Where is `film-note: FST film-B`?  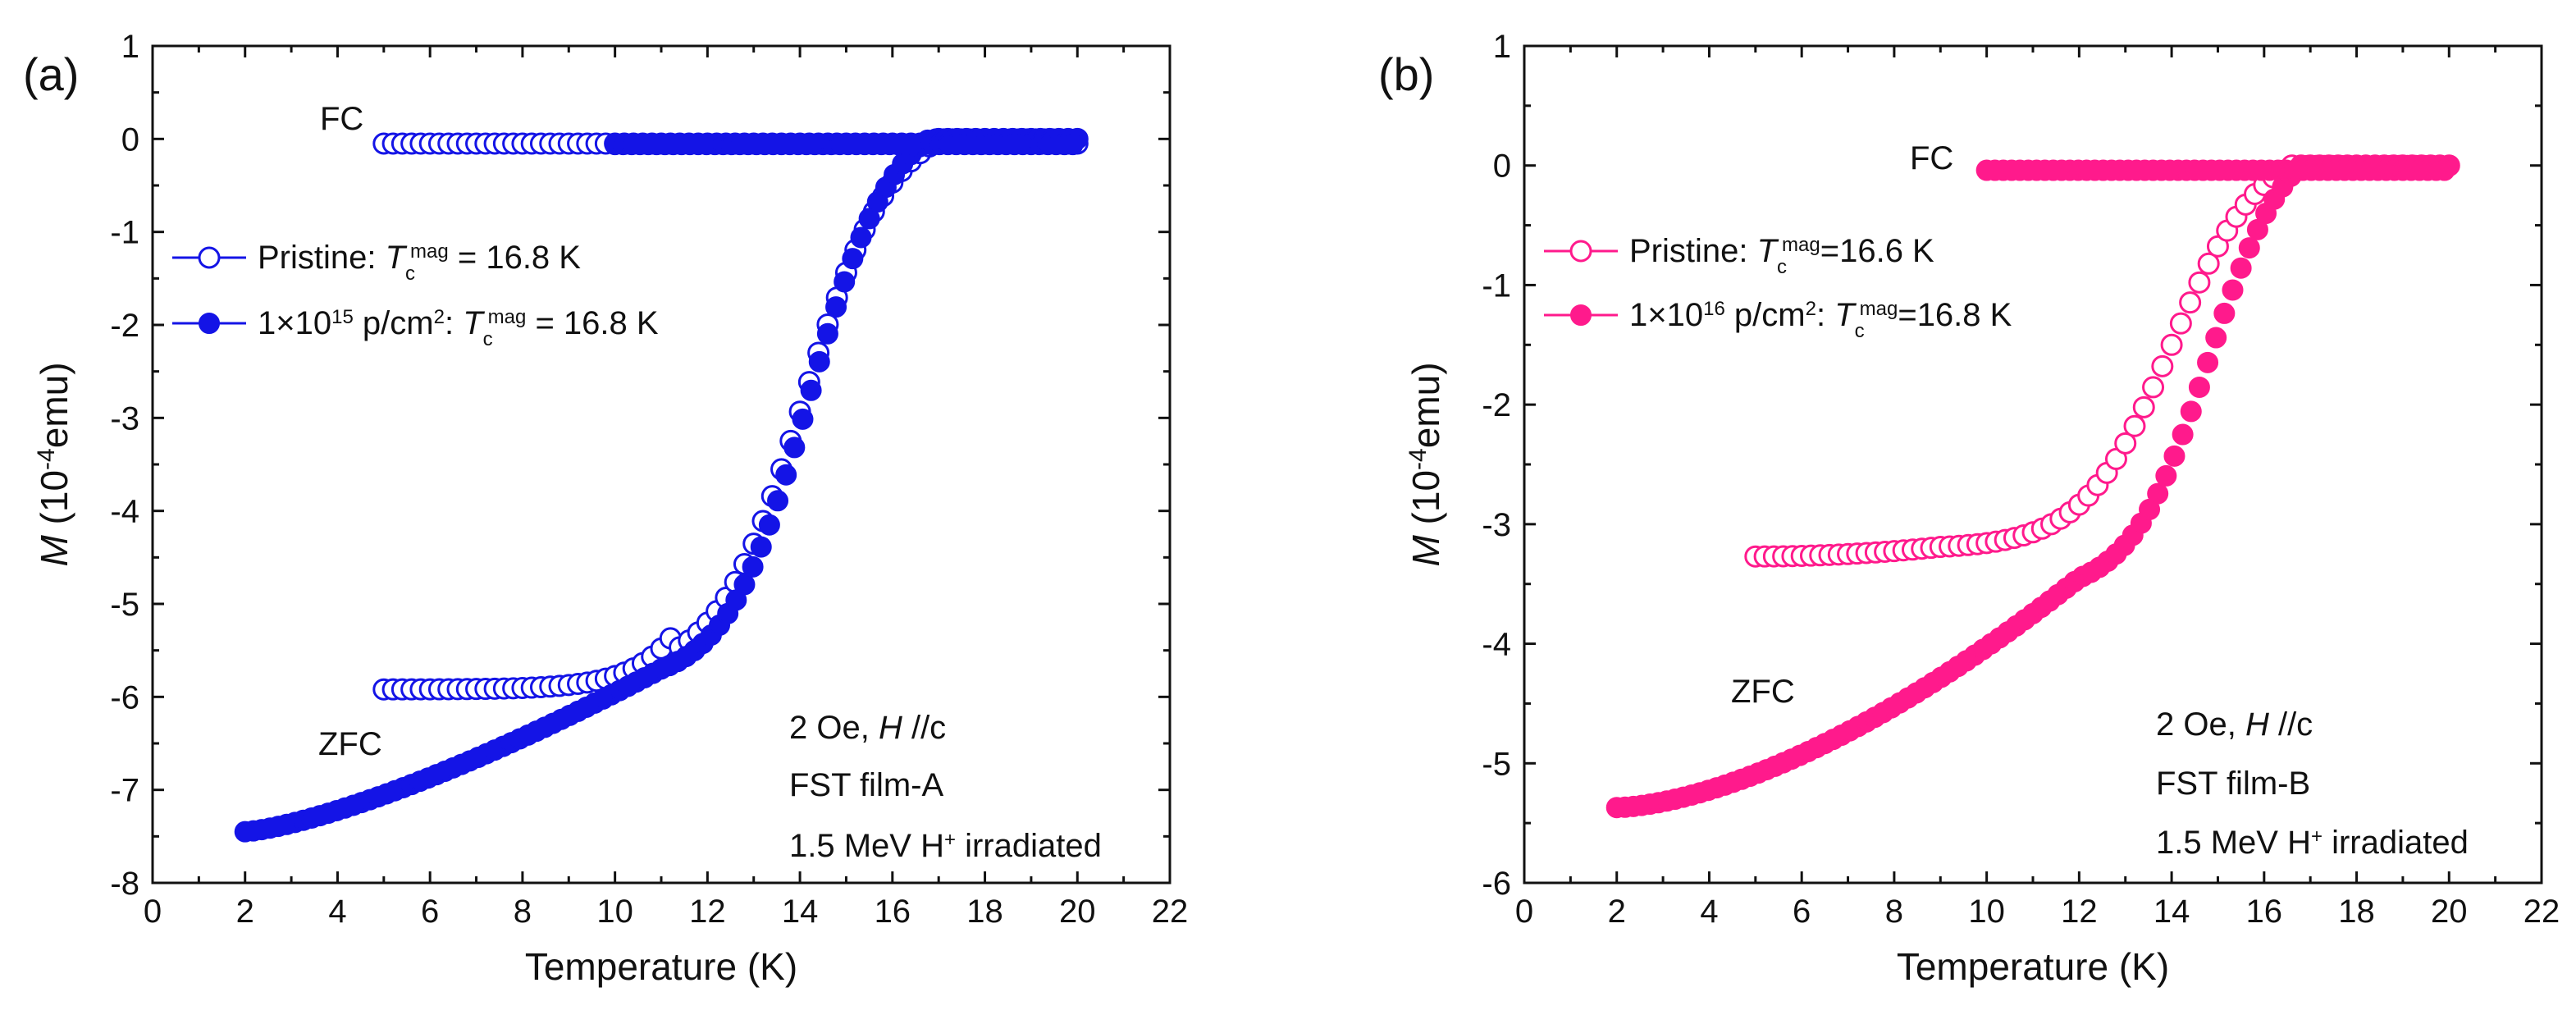
film-note: FST film-B is located at coordinates (2233, 784).